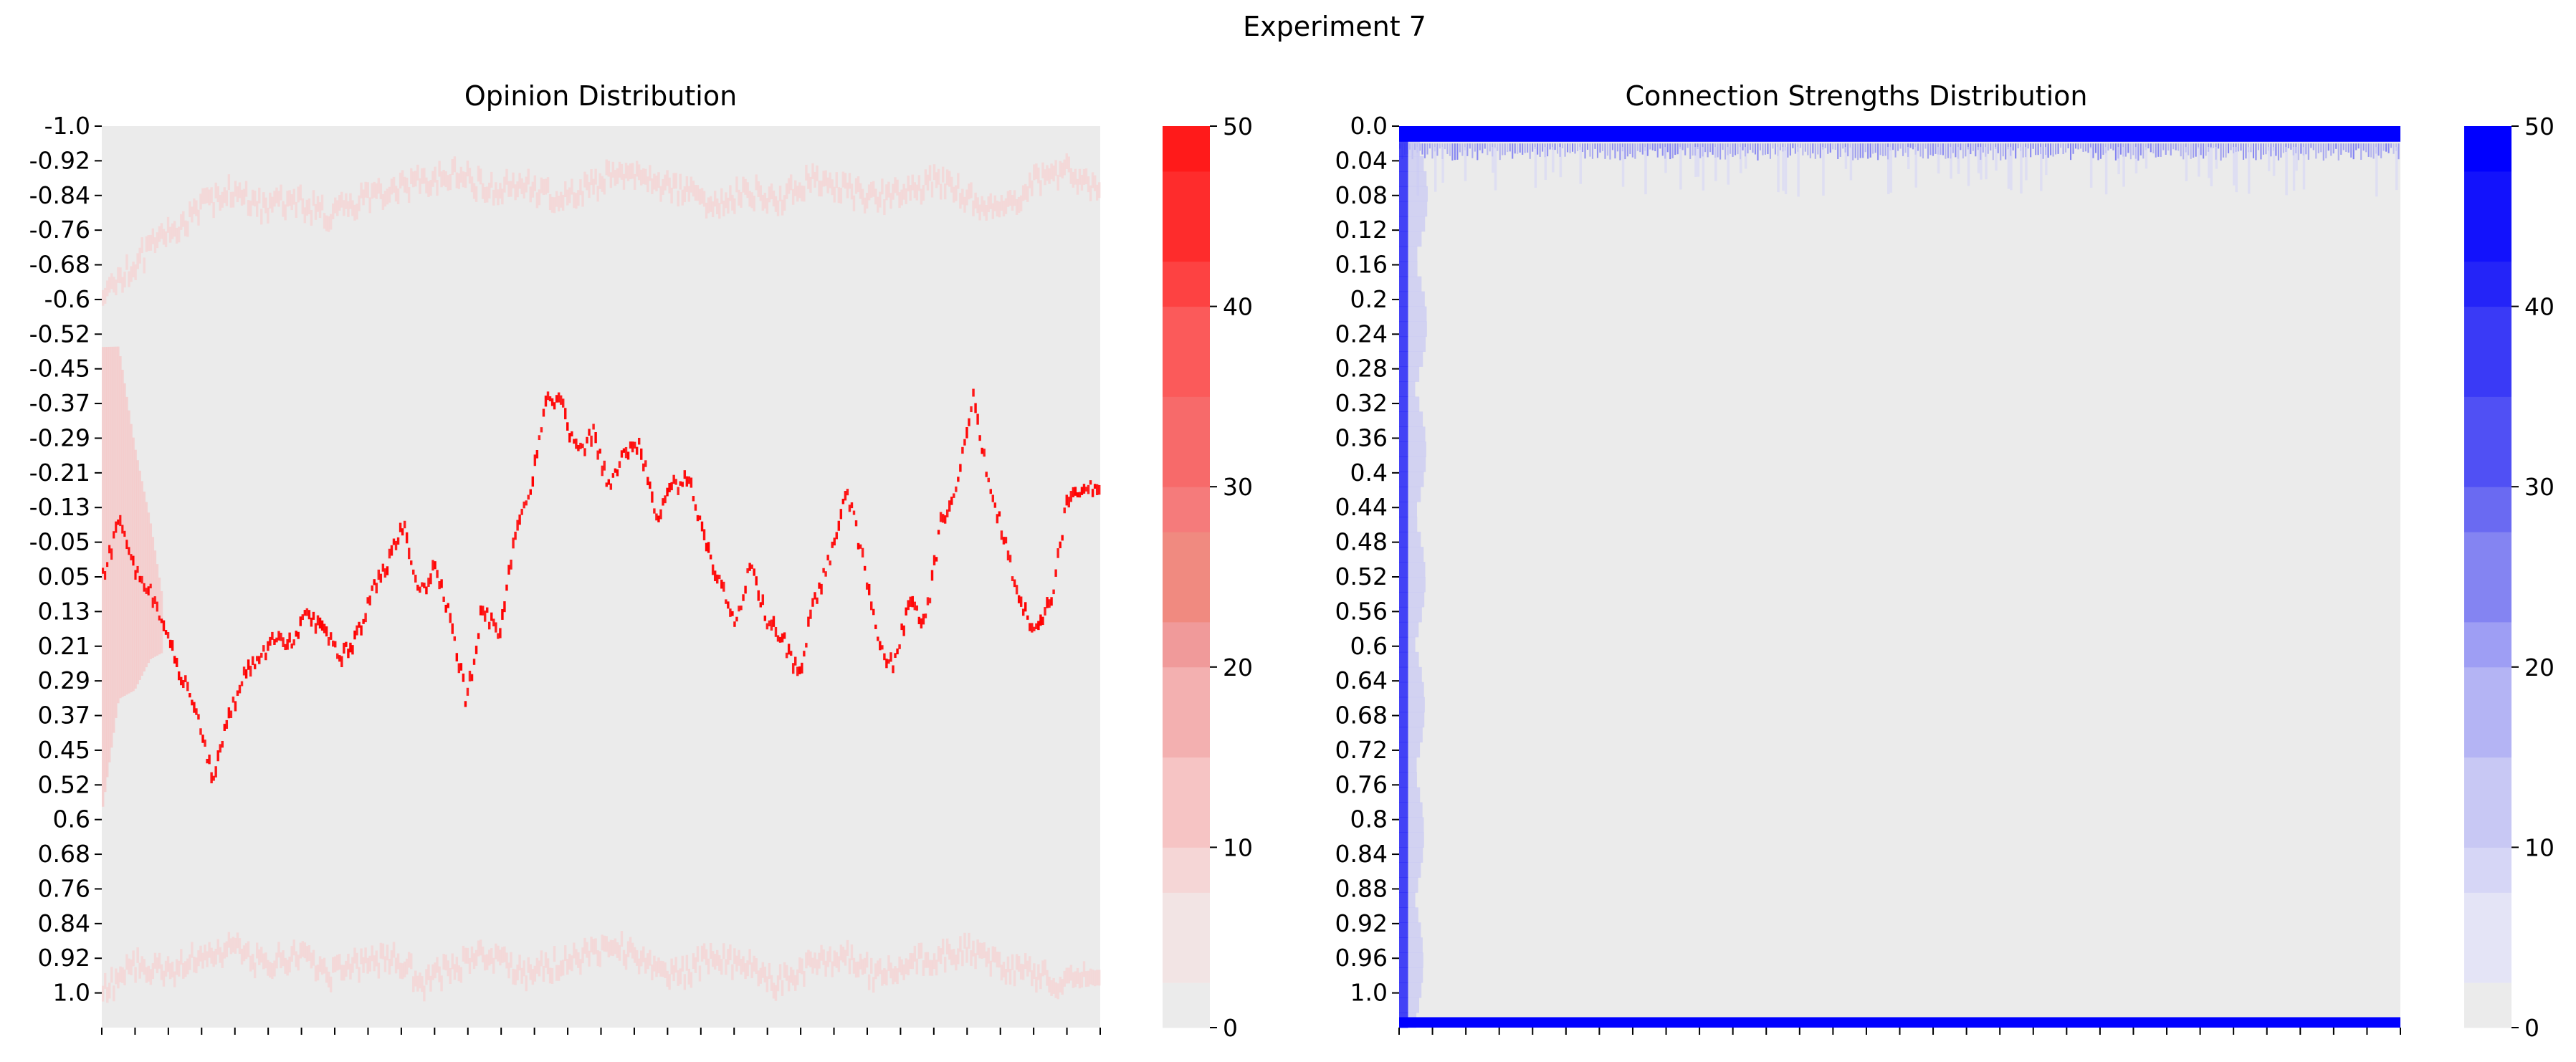 The width and height of the screenshot is (2576, 1062). I want to click on connection-early-strong-cell, so click(1403, 269).